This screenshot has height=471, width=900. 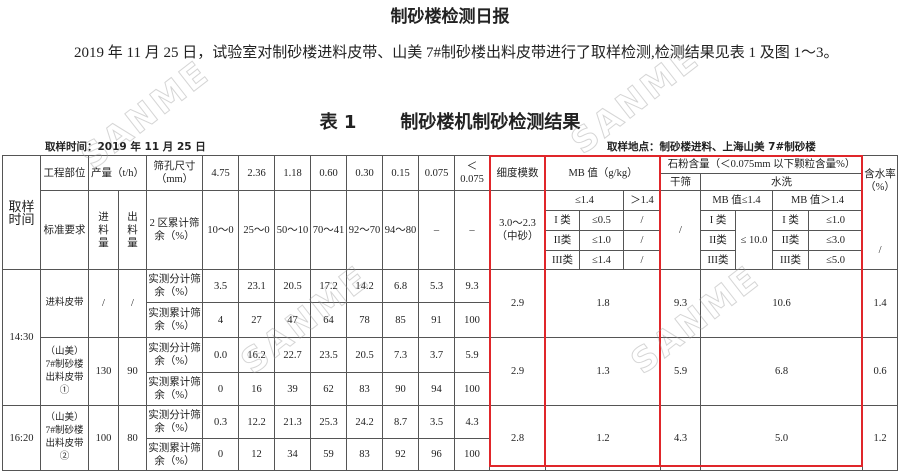 I want to click on split-residue-value: 6.8, so click(x=400, y=286).